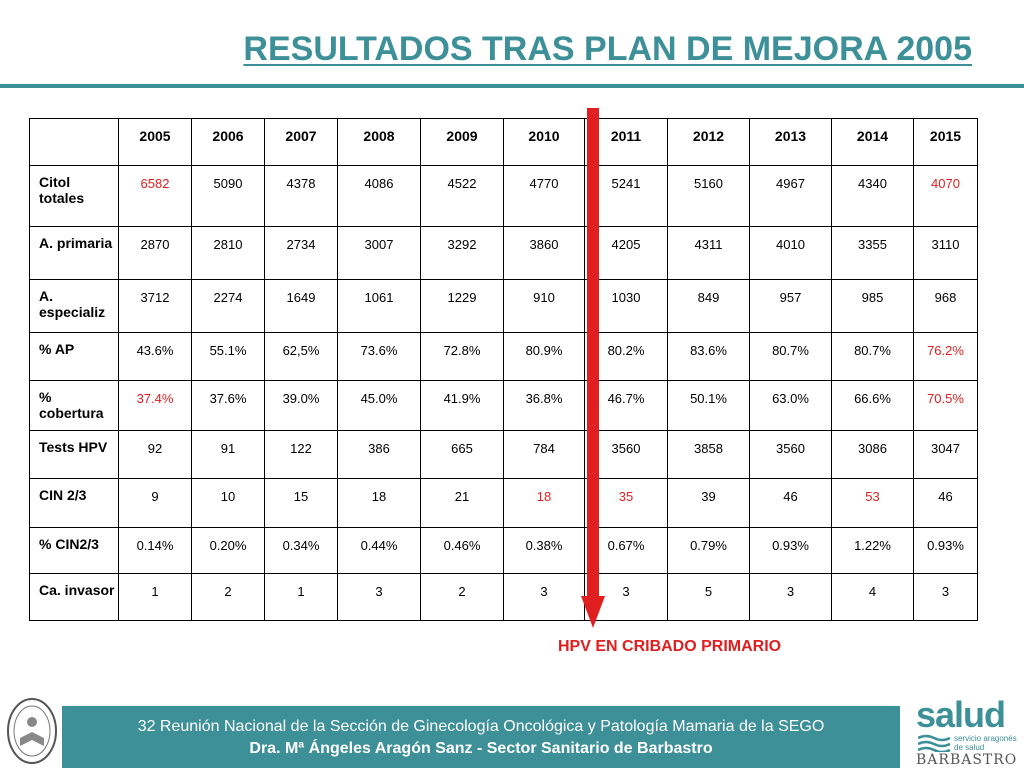 The width and height of the screenshot is (1024, 768). Describe the element at coordinates (708, 597) in the screenshot. I see `table-cell: 5` at that location.